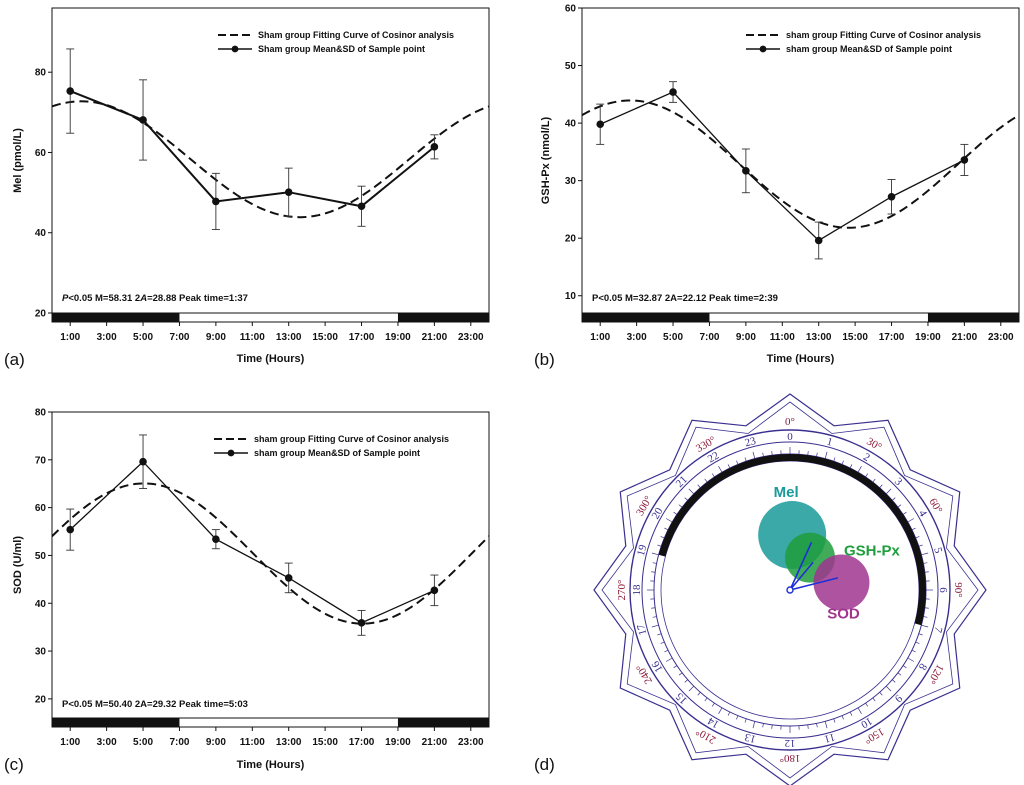 Image resolution: width=1024 pixels, height=785 pixels. I want to click on hour-label: 18, so click(637, 590).